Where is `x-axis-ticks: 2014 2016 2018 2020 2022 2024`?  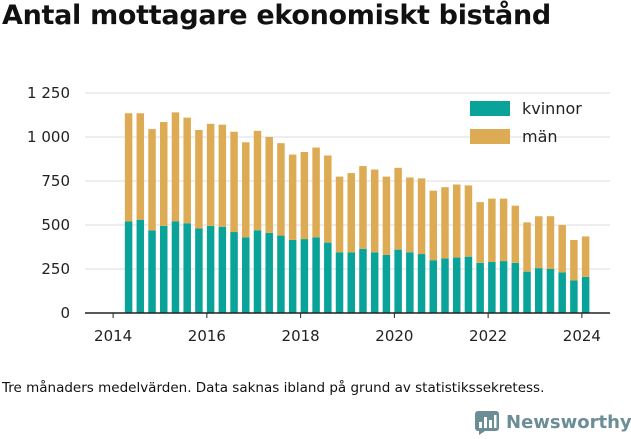
x-axis-ticks: 2014 2016 2018 2020 2022 2024 is located at coordinates (347, 329).